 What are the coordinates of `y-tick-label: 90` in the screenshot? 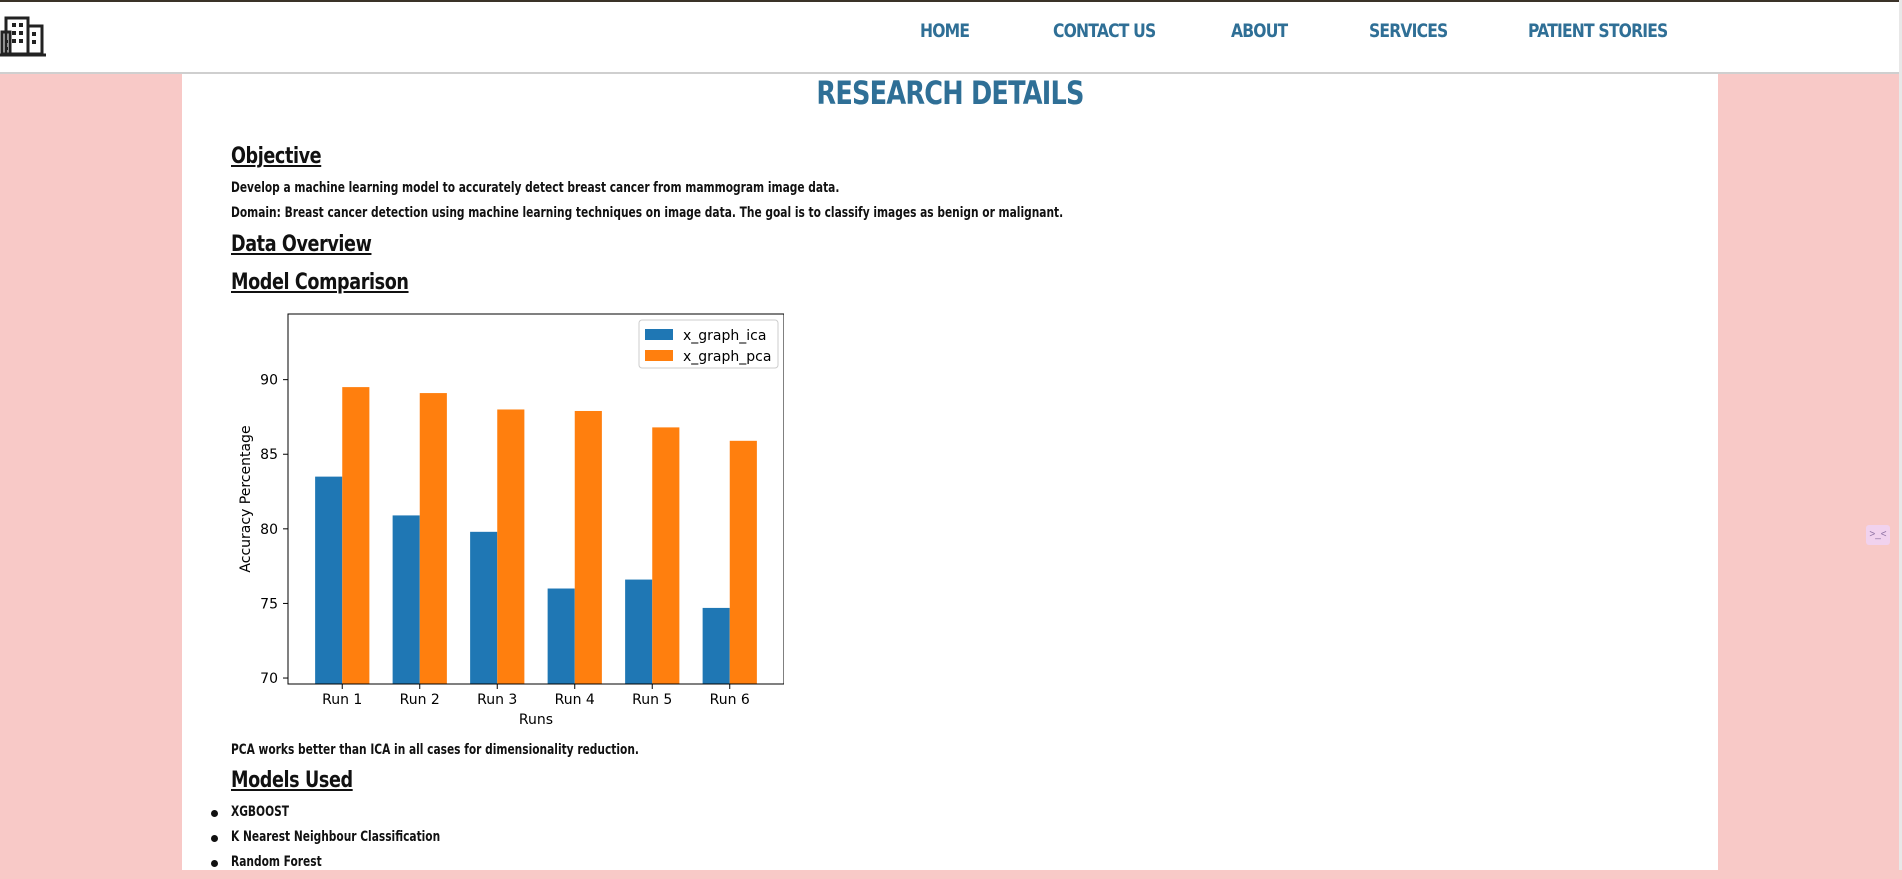 It's located at (269, 381).